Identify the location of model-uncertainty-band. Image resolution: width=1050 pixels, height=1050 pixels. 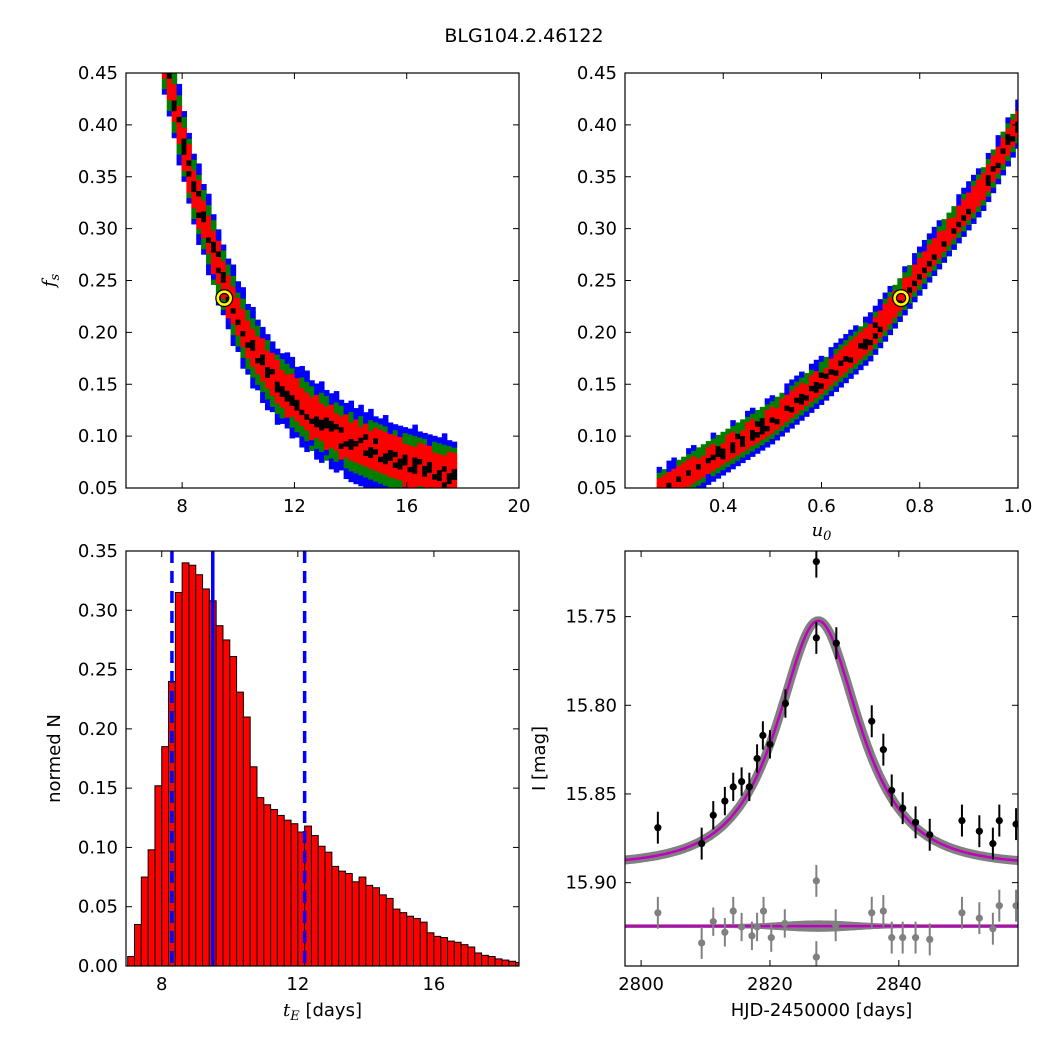
(821, 741).